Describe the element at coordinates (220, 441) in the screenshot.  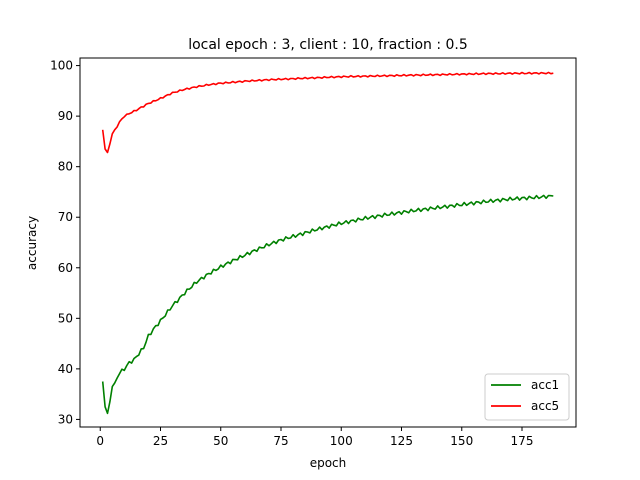
I see `x-tick-label: 50` at that location.